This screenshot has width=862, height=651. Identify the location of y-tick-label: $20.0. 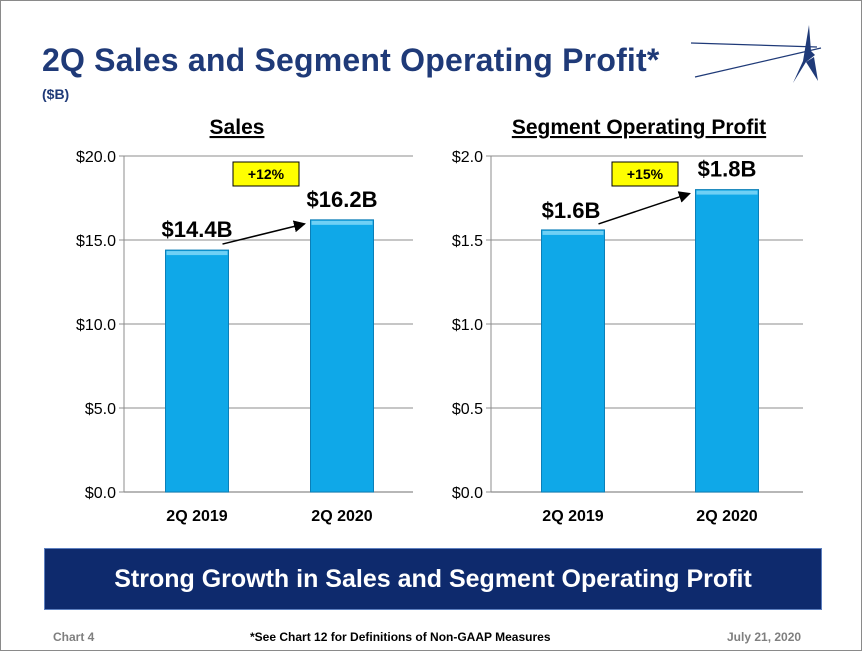
(96, 157).